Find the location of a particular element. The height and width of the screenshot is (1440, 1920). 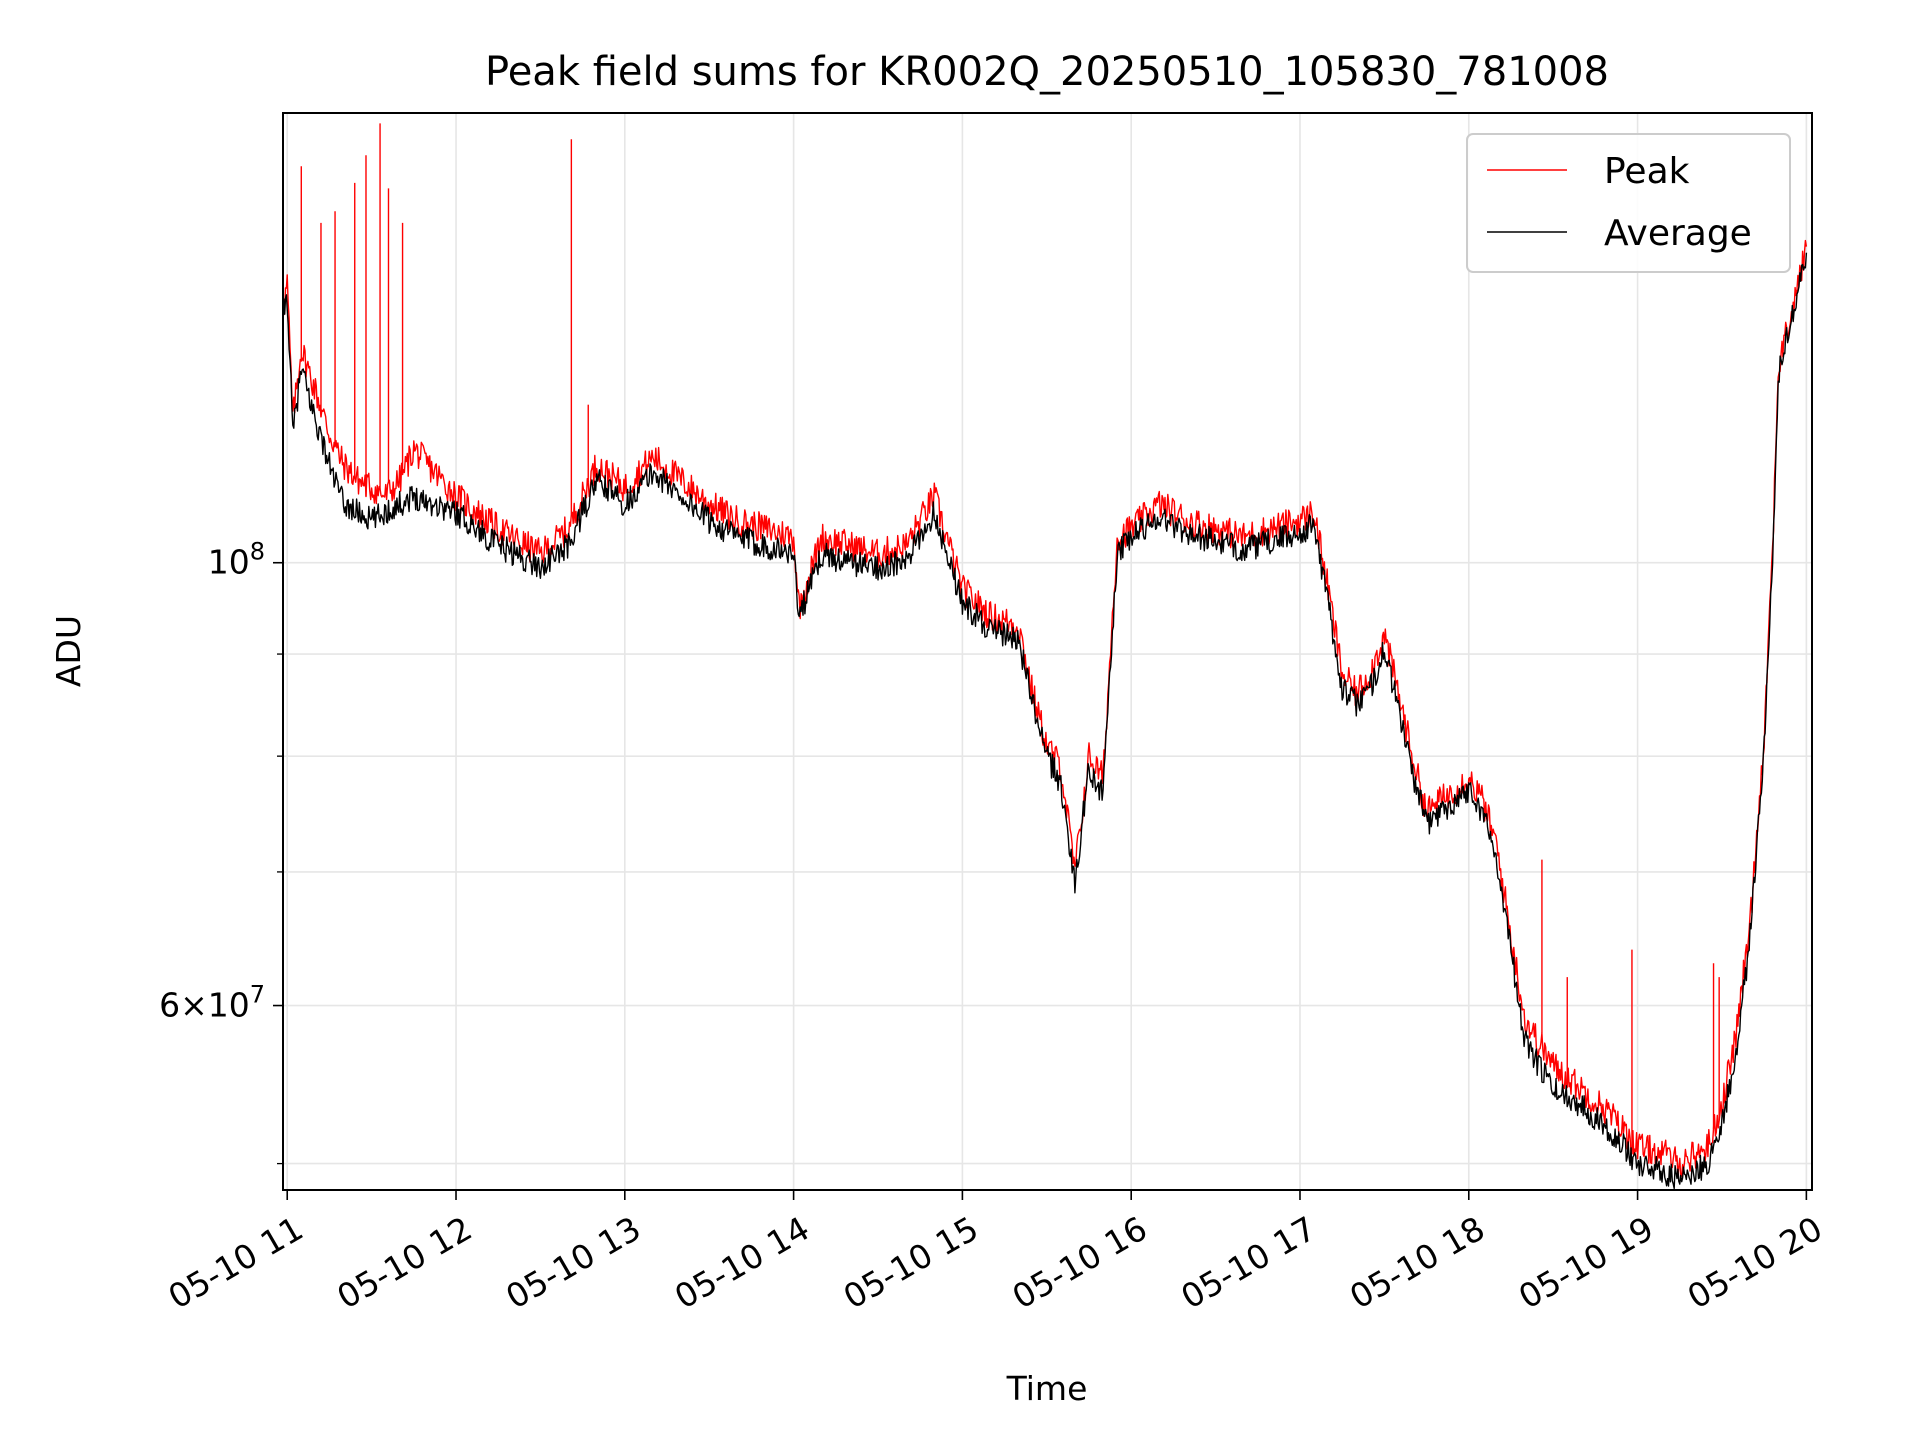

y-axis-label: ADU is located at coordinates (68, 651).